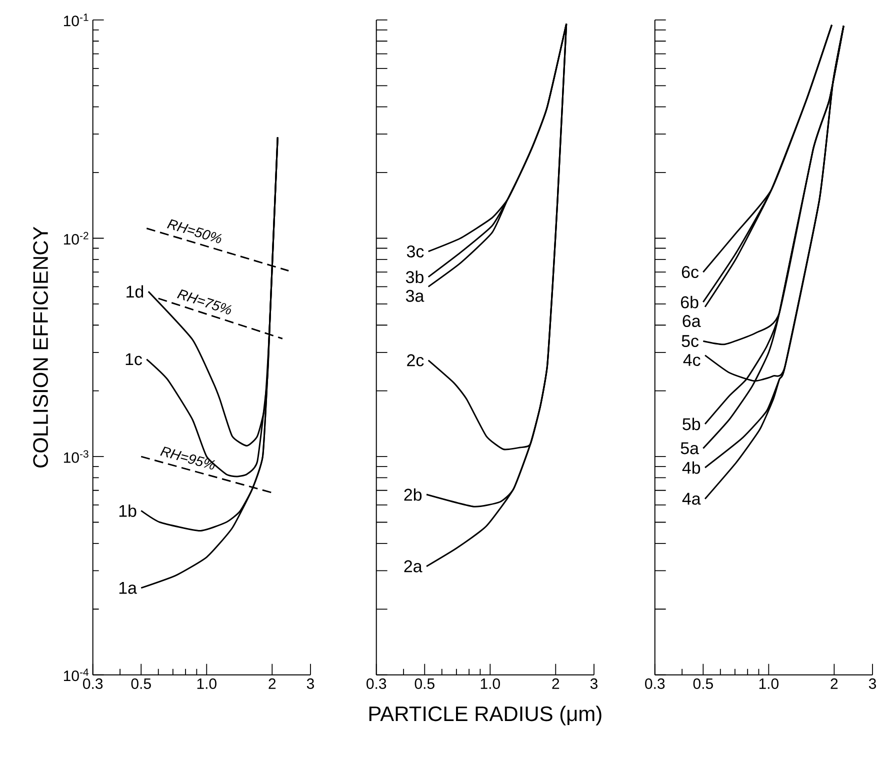  What do you see at coordinates (689, 302) in the screenshot?
I see `series-label: 6b` at bounding box center [689, 302].